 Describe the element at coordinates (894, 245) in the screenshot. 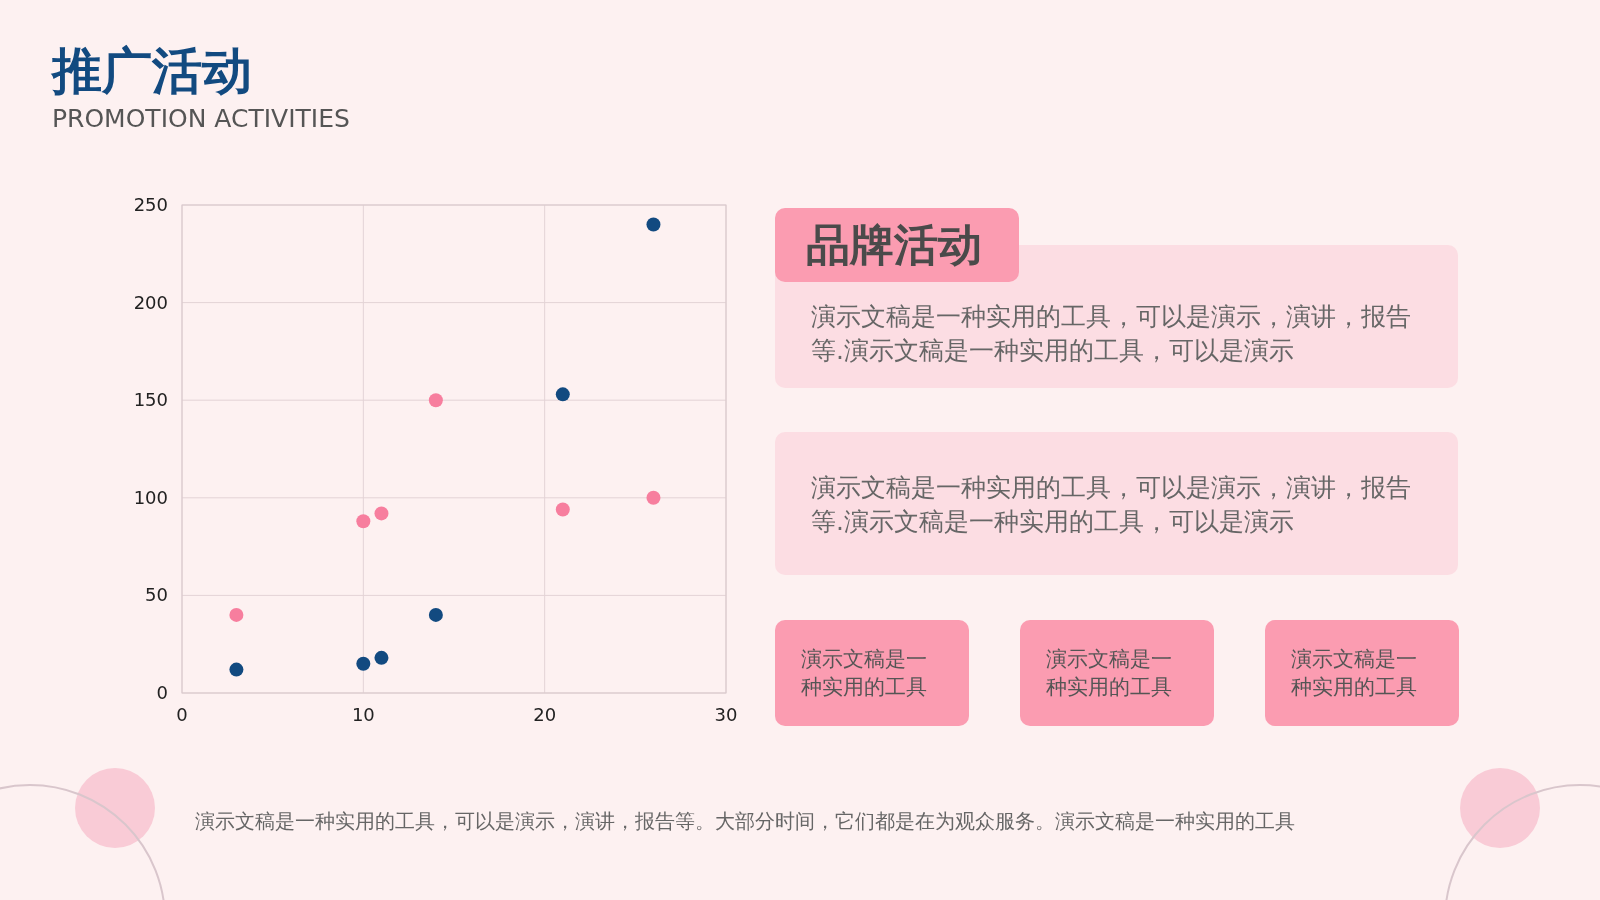

I see `text: 品牌活动` at that location.